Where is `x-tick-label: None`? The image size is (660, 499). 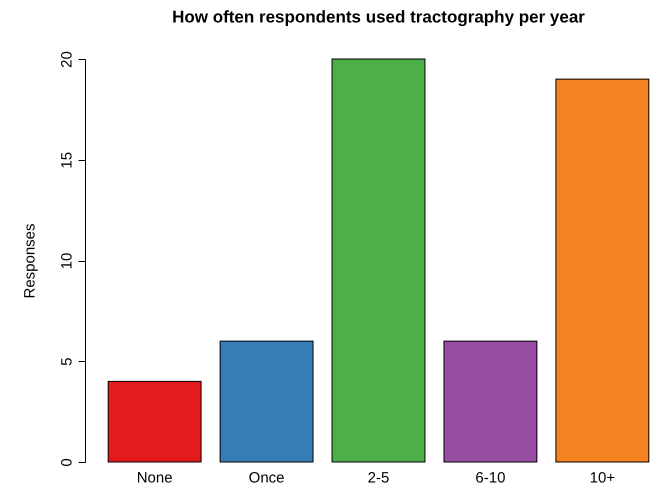
x-tick-label: None is located at coordinates (154, 478).